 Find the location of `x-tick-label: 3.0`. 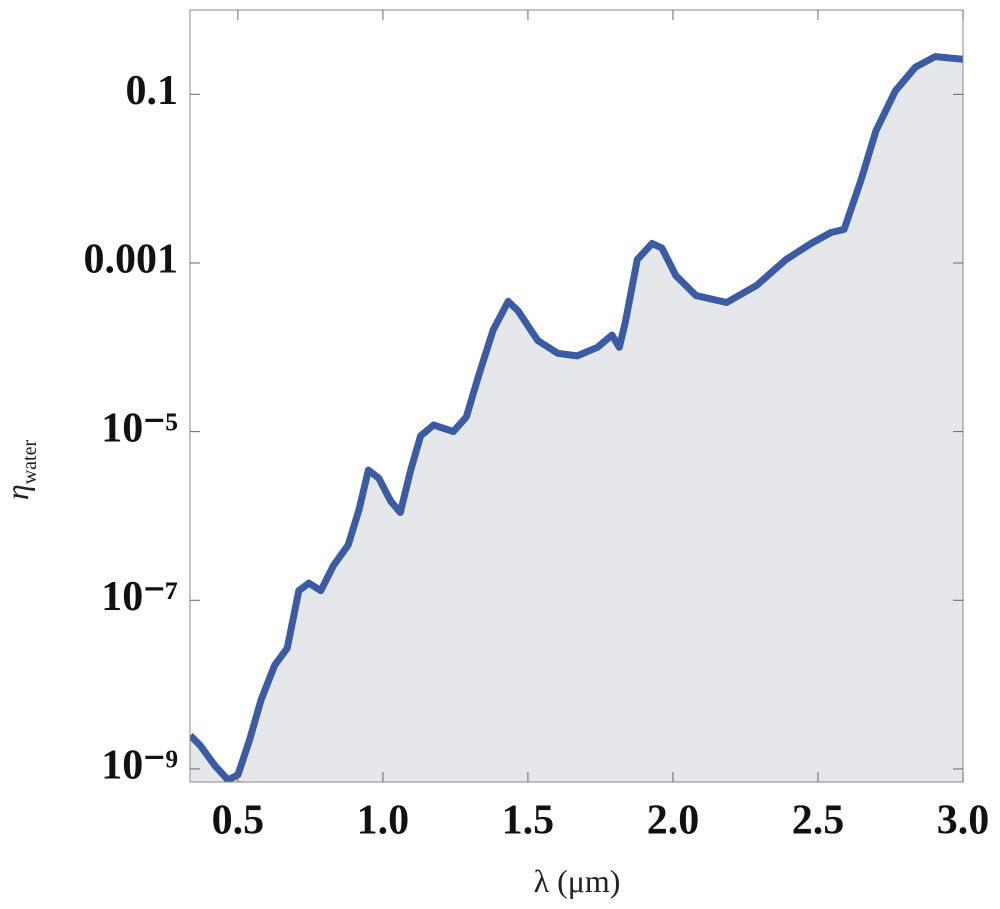

x-tick-label: 3.0 is located at coordinates (963, 821).